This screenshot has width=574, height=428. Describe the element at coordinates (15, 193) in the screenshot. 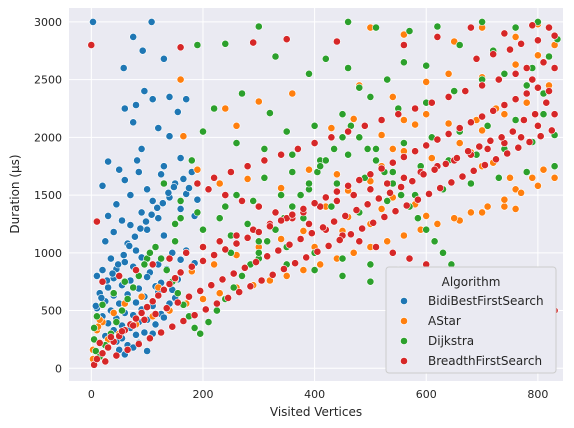

I see `y-axis-label: Duration (μs)` at that location.